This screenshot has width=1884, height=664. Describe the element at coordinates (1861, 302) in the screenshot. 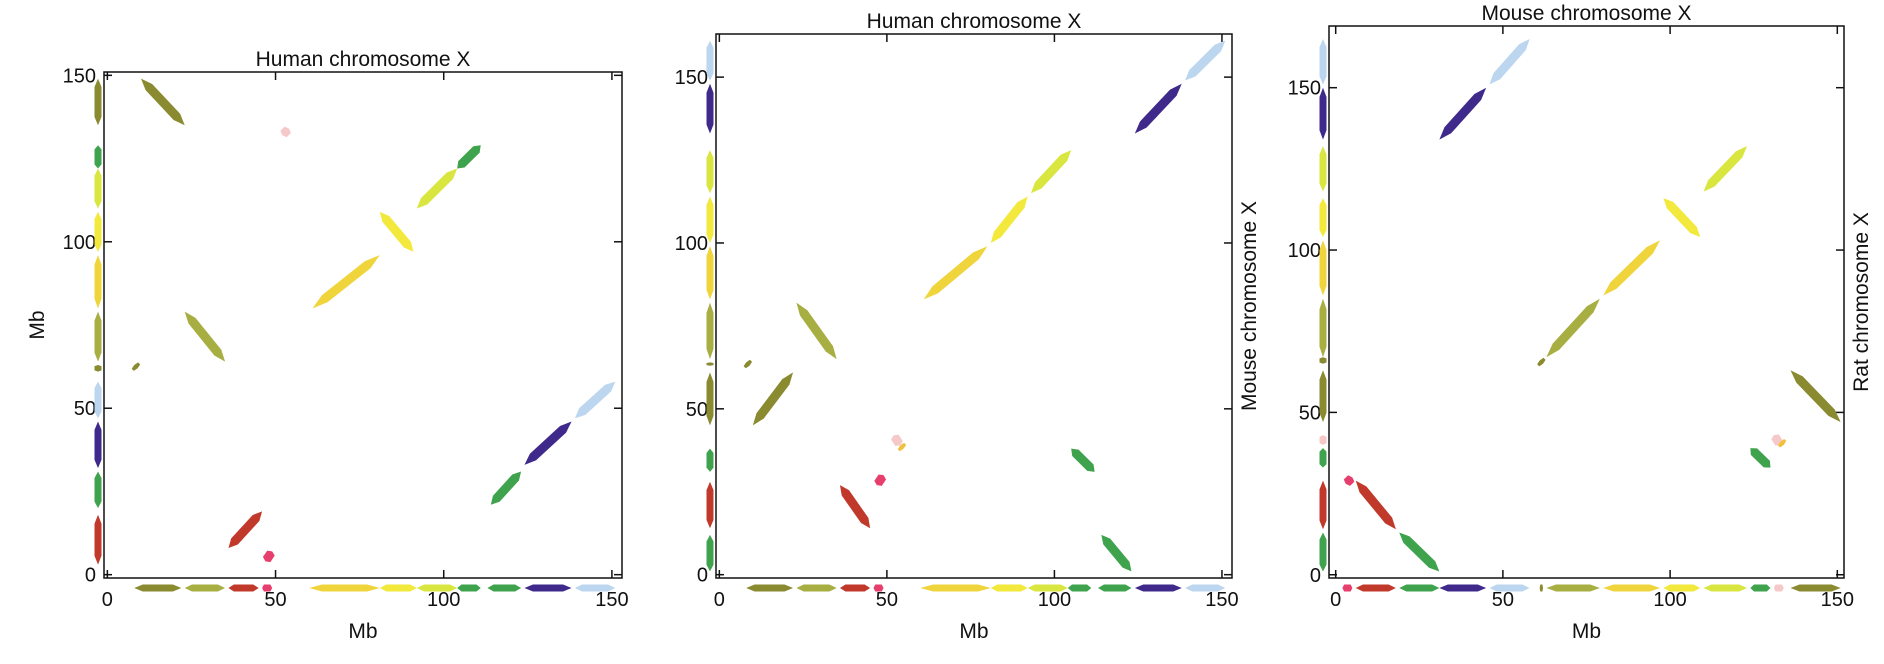

I see `y-axis-label: Rat chromosome X` at that location.